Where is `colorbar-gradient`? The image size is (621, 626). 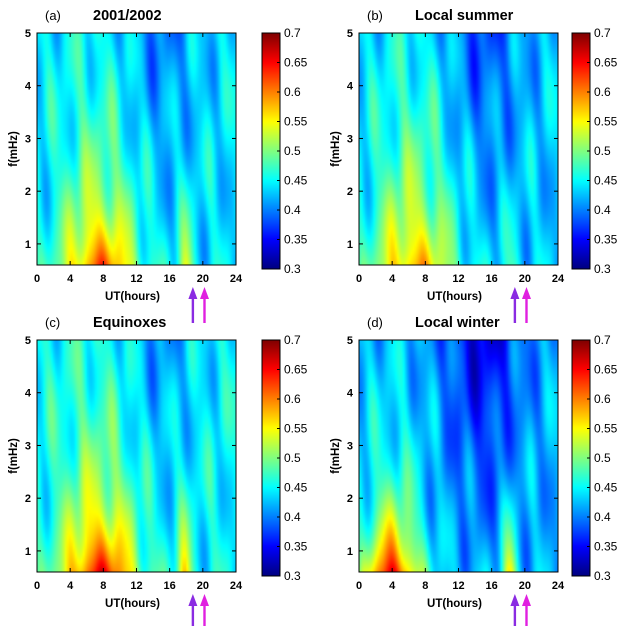
colorbar-gradient is located at coordinates (271, 458).